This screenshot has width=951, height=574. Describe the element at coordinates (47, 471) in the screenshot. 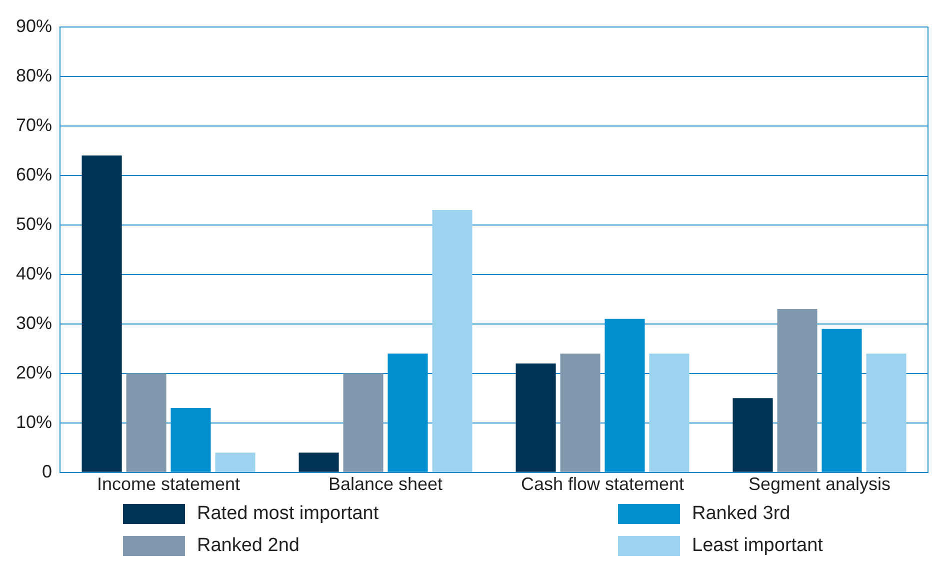

I see `y-tick-label: 0` at that location.